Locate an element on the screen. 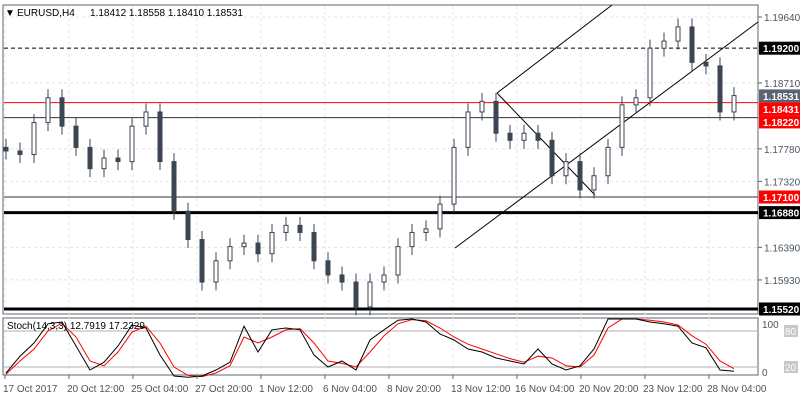 The width and height of the screenshot is (800, 405). time-tick-label: 13 Nov 12:00 is located at coordinates (481, 389).